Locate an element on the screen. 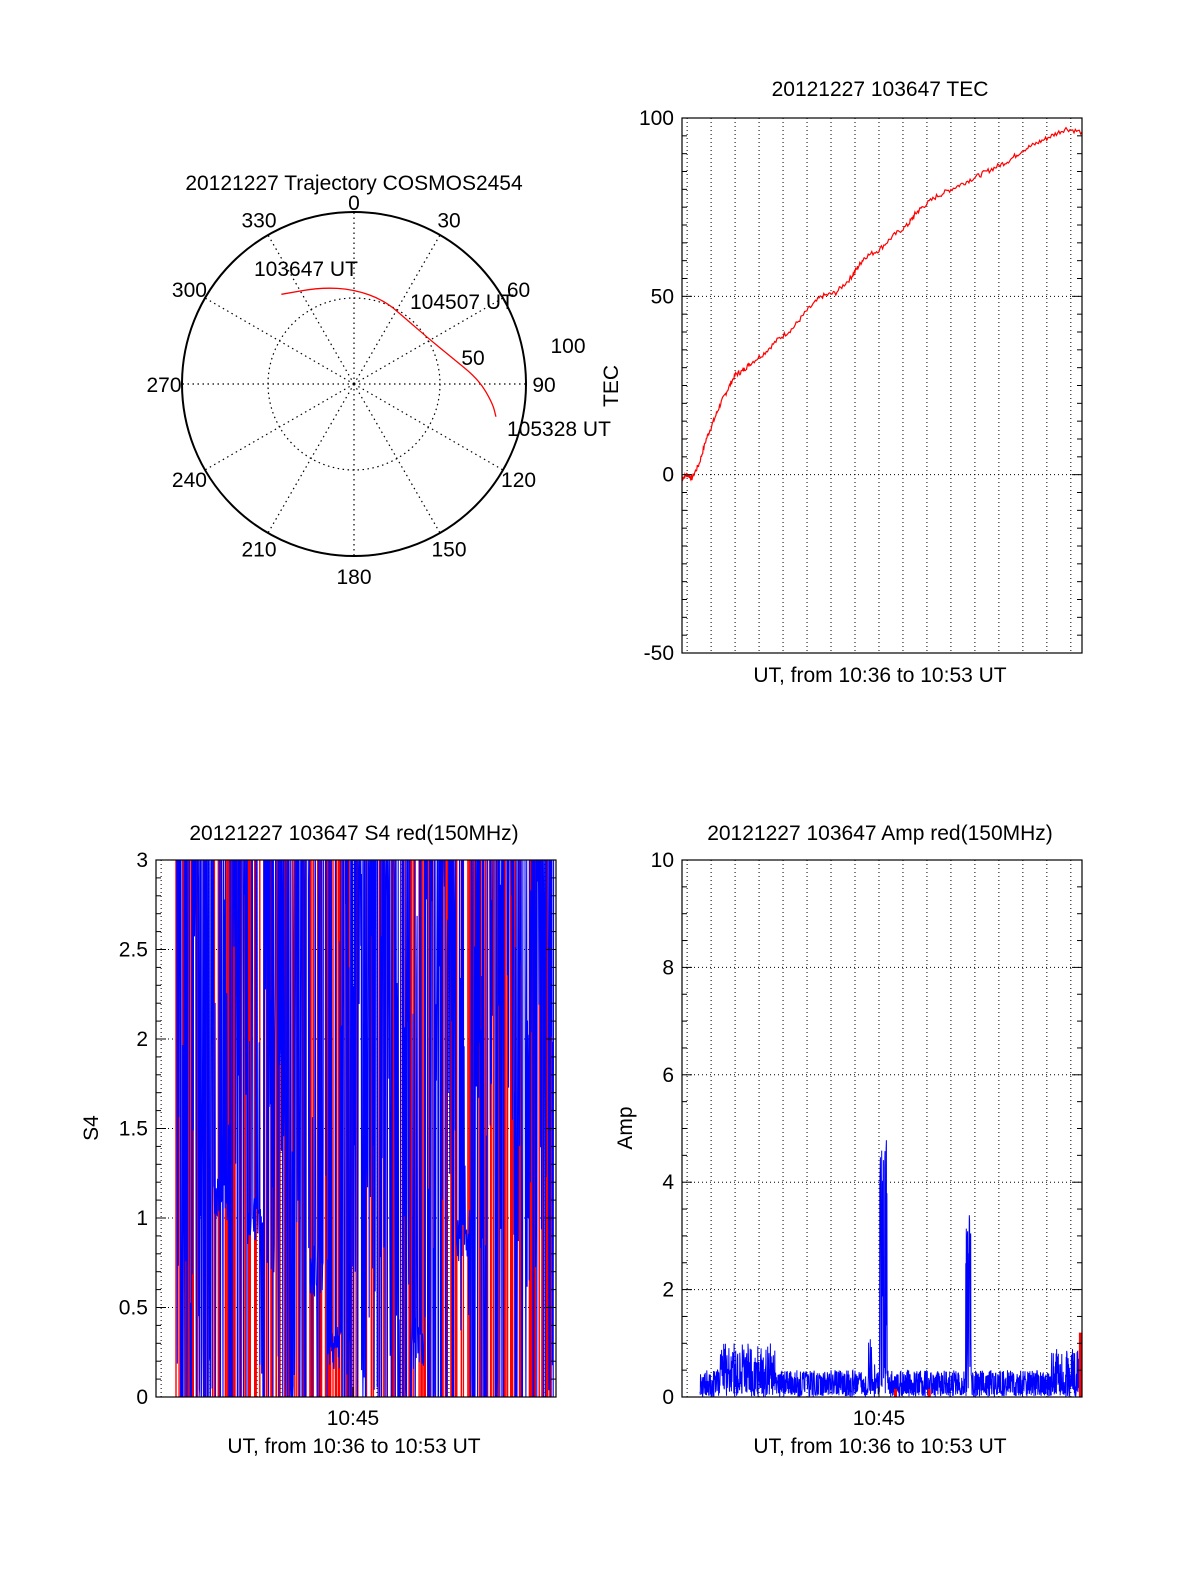 The height and width of the screenshot is (1575, 1200). polar-ring-label: 50 is located at coordinates (472, 358).